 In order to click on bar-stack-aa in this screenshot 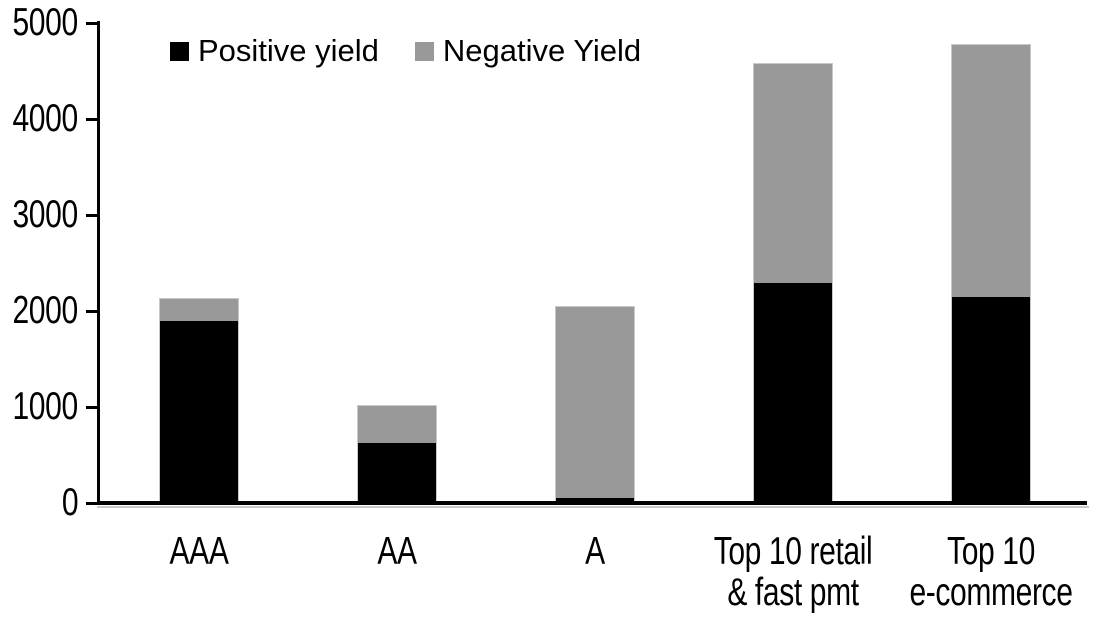, I will do `click(397, 454)`.